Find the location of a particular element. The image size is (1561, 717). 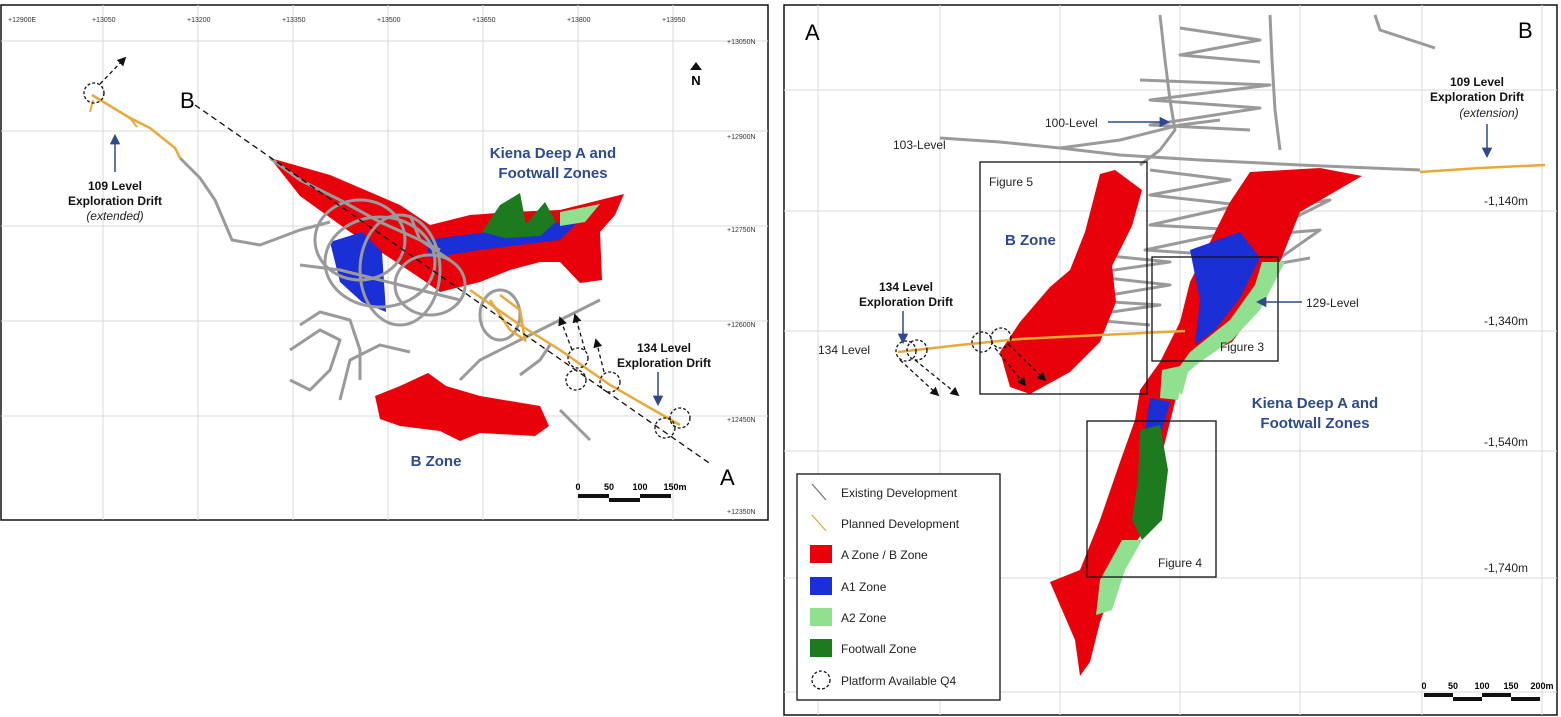

scale-bar: 0 50 100 150m is located at coordinates (631, 492).